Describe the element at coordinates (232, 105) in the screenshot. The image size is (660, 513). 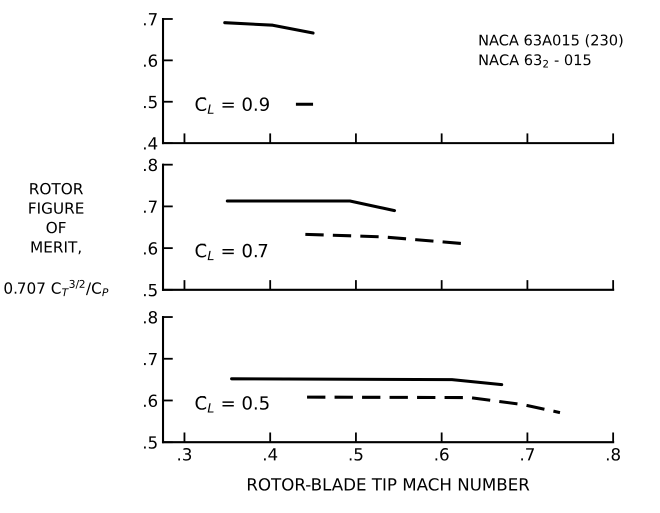
I see `annotation: C̄$_{L}$ = 0.9` at that location.